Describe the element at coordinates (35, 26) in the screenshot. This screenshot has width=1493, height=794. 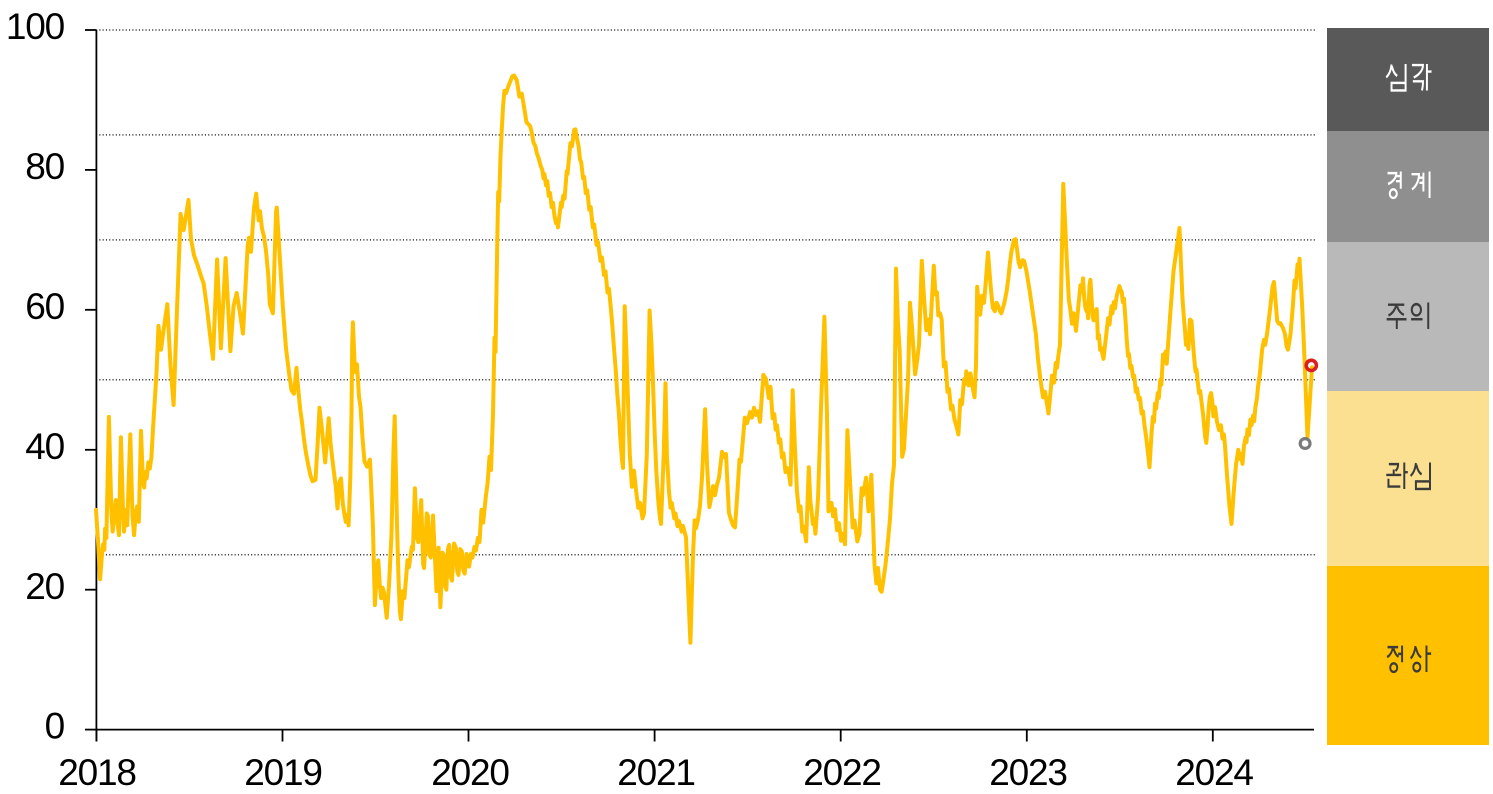
I see `svg-text: 100` at that location.